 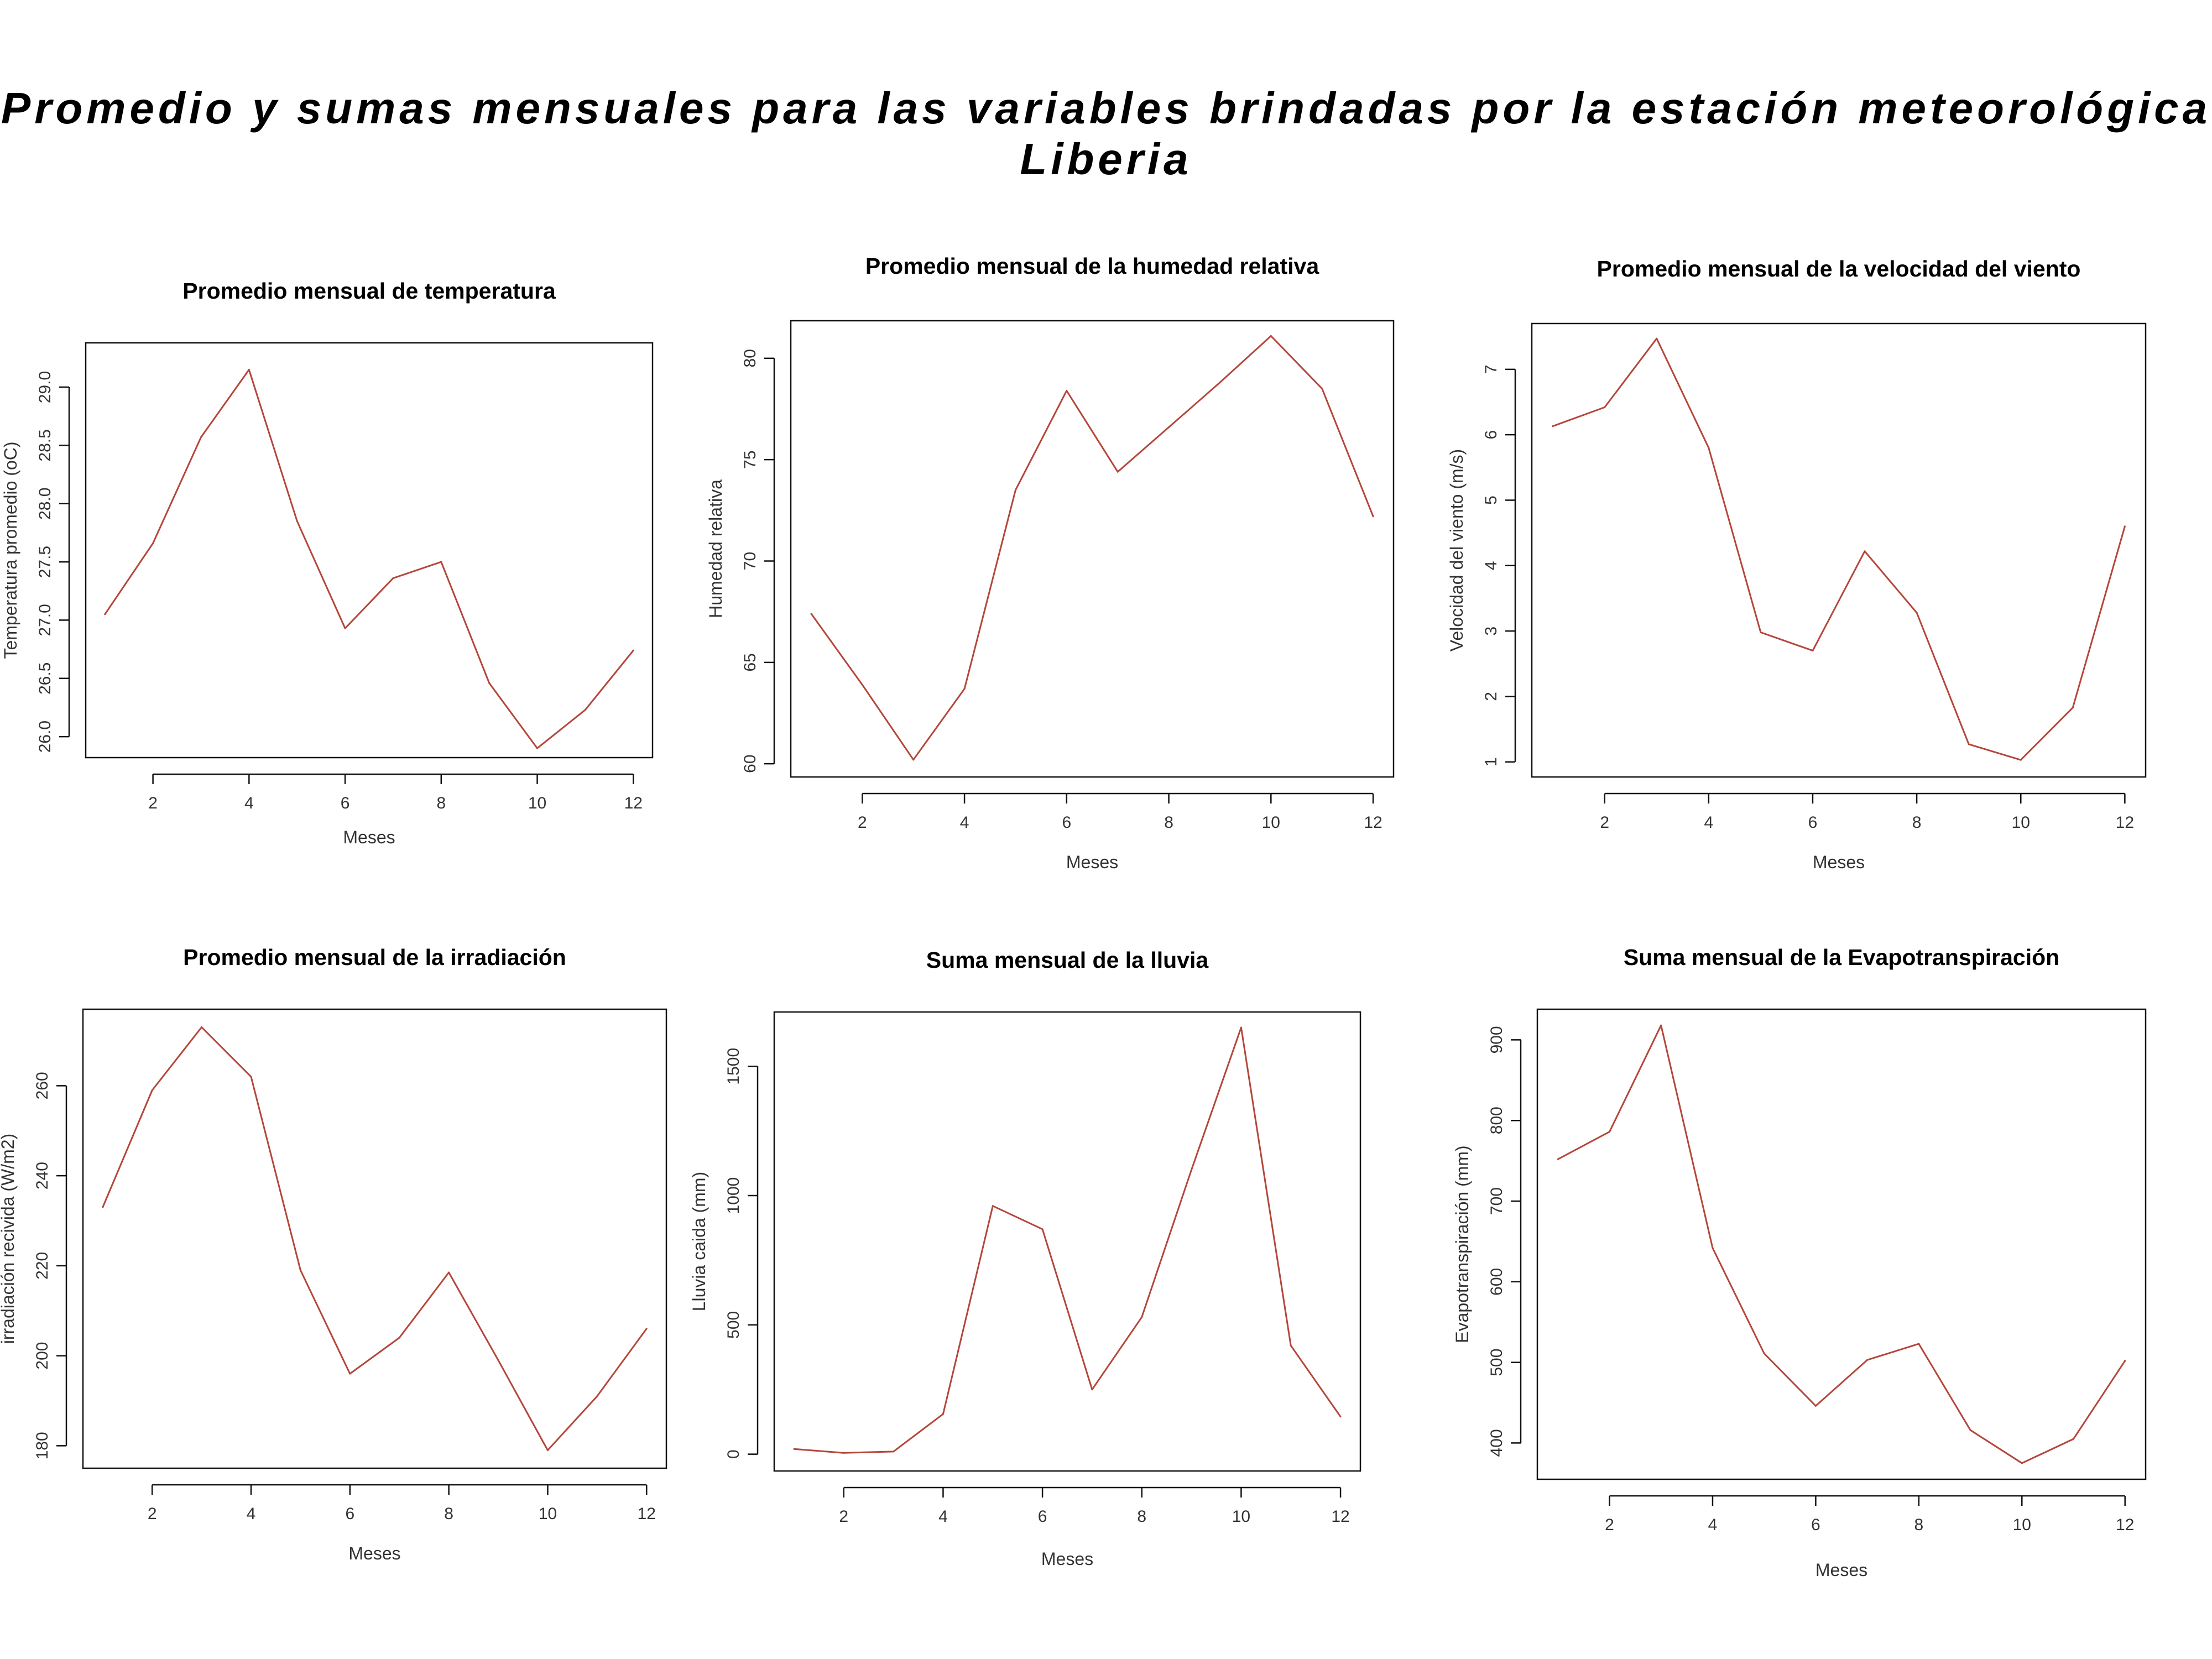 What do you see at coordinates (1491, 566) in the screenshot?
I see `y-tick-label: 4` at bounding box center [1491, 566].